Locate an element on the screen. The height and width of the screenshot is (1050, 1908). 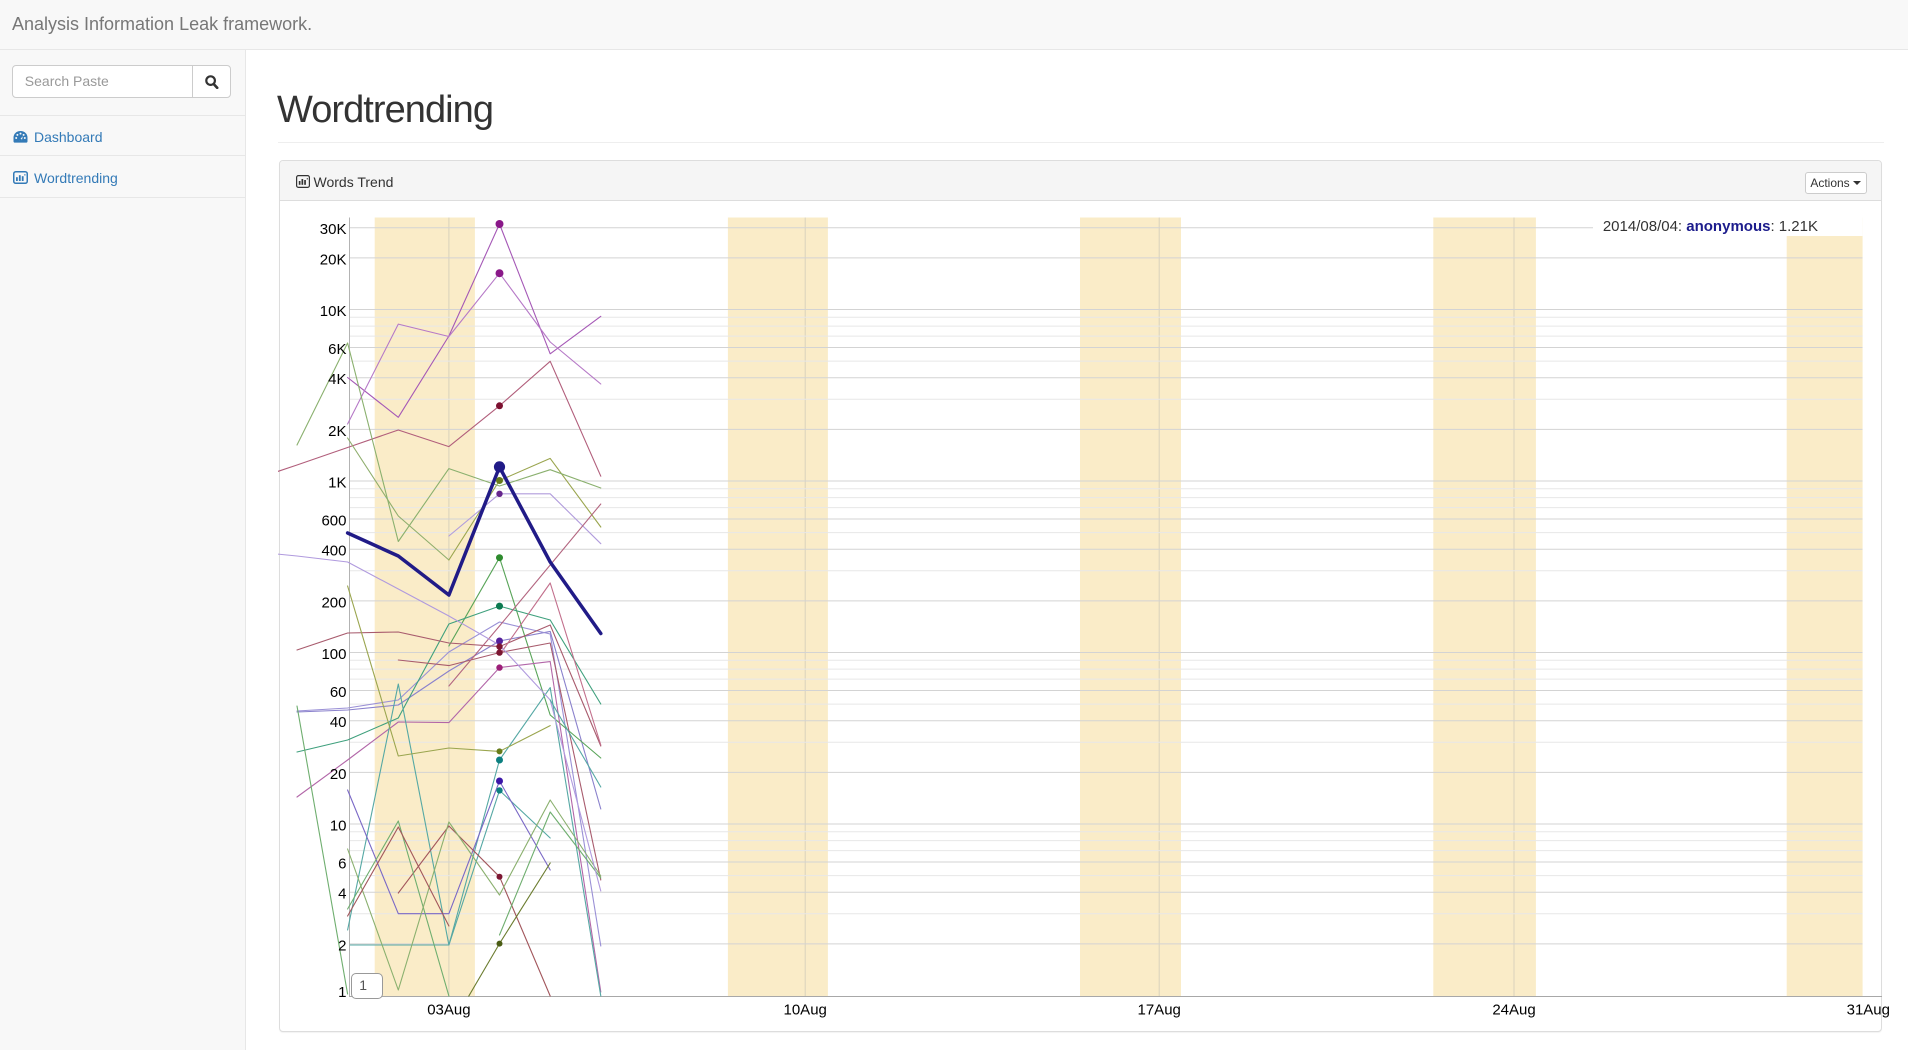
svg-text: 31Aug is located at coordinates (1868, 1010).